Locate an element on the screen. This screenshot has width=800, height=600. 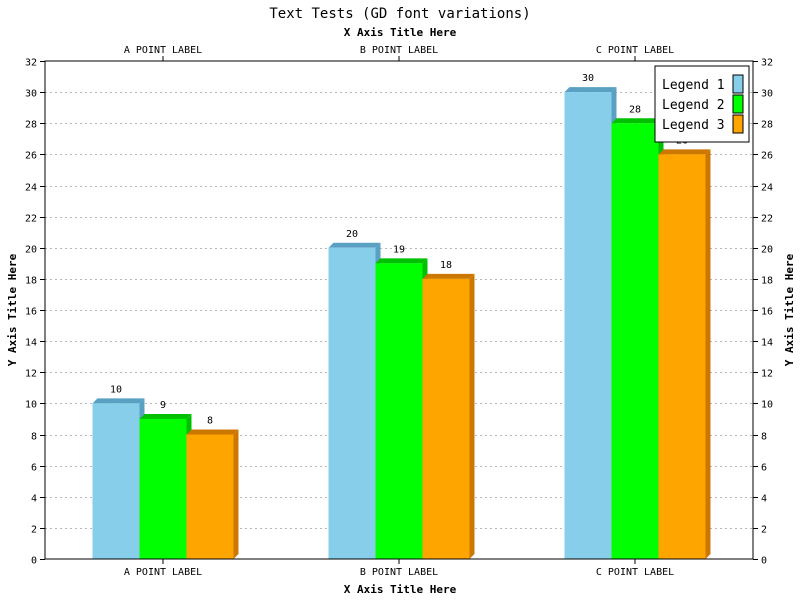
category-labels-bottom: A POINT LABEL B POINT LABEL C POINT LABEL is located at coordinates (399, 568).